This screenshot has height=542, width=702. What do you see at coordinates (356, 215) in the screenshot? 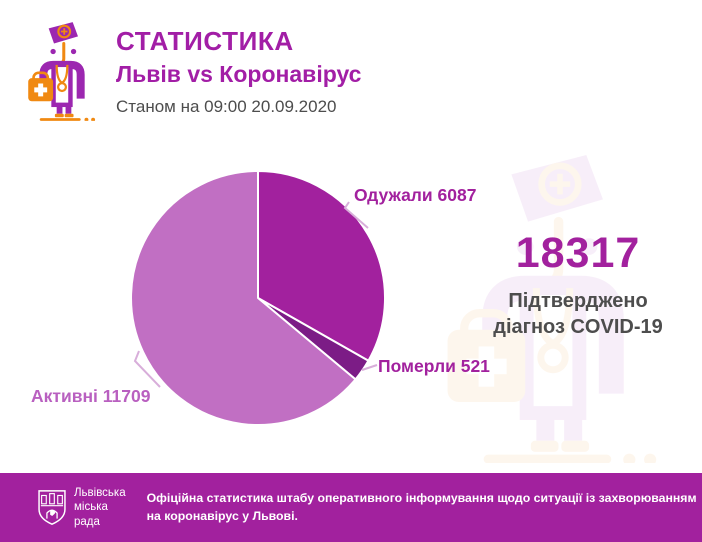
I see `leader-line-recovered` at bounding box center [356, 215].